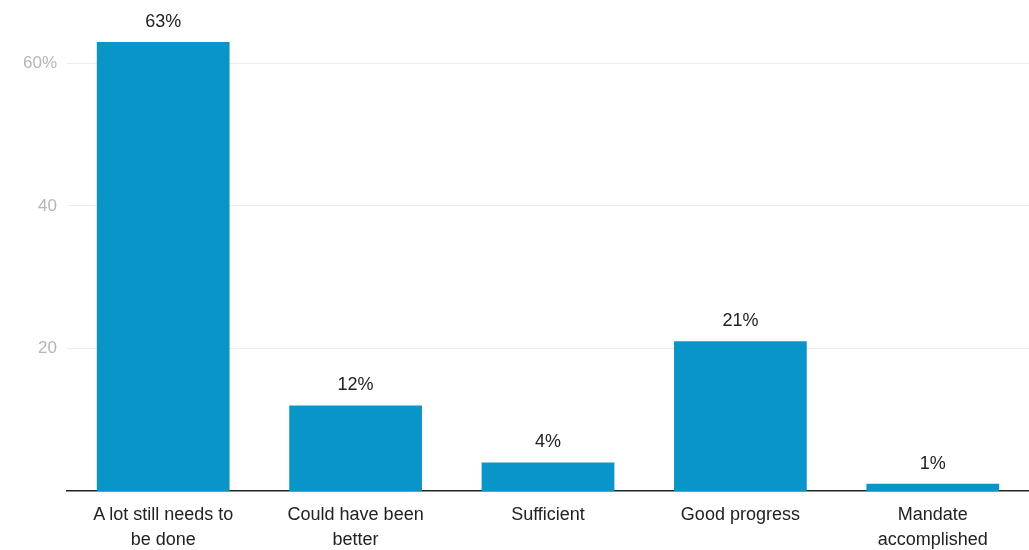 Image resolution: width=1029 pixels, height=550 pixels. What do you see at coordinates (355, 384) in the screenshot?
I see `data-label: 12%` at bounding box center [355, 384].